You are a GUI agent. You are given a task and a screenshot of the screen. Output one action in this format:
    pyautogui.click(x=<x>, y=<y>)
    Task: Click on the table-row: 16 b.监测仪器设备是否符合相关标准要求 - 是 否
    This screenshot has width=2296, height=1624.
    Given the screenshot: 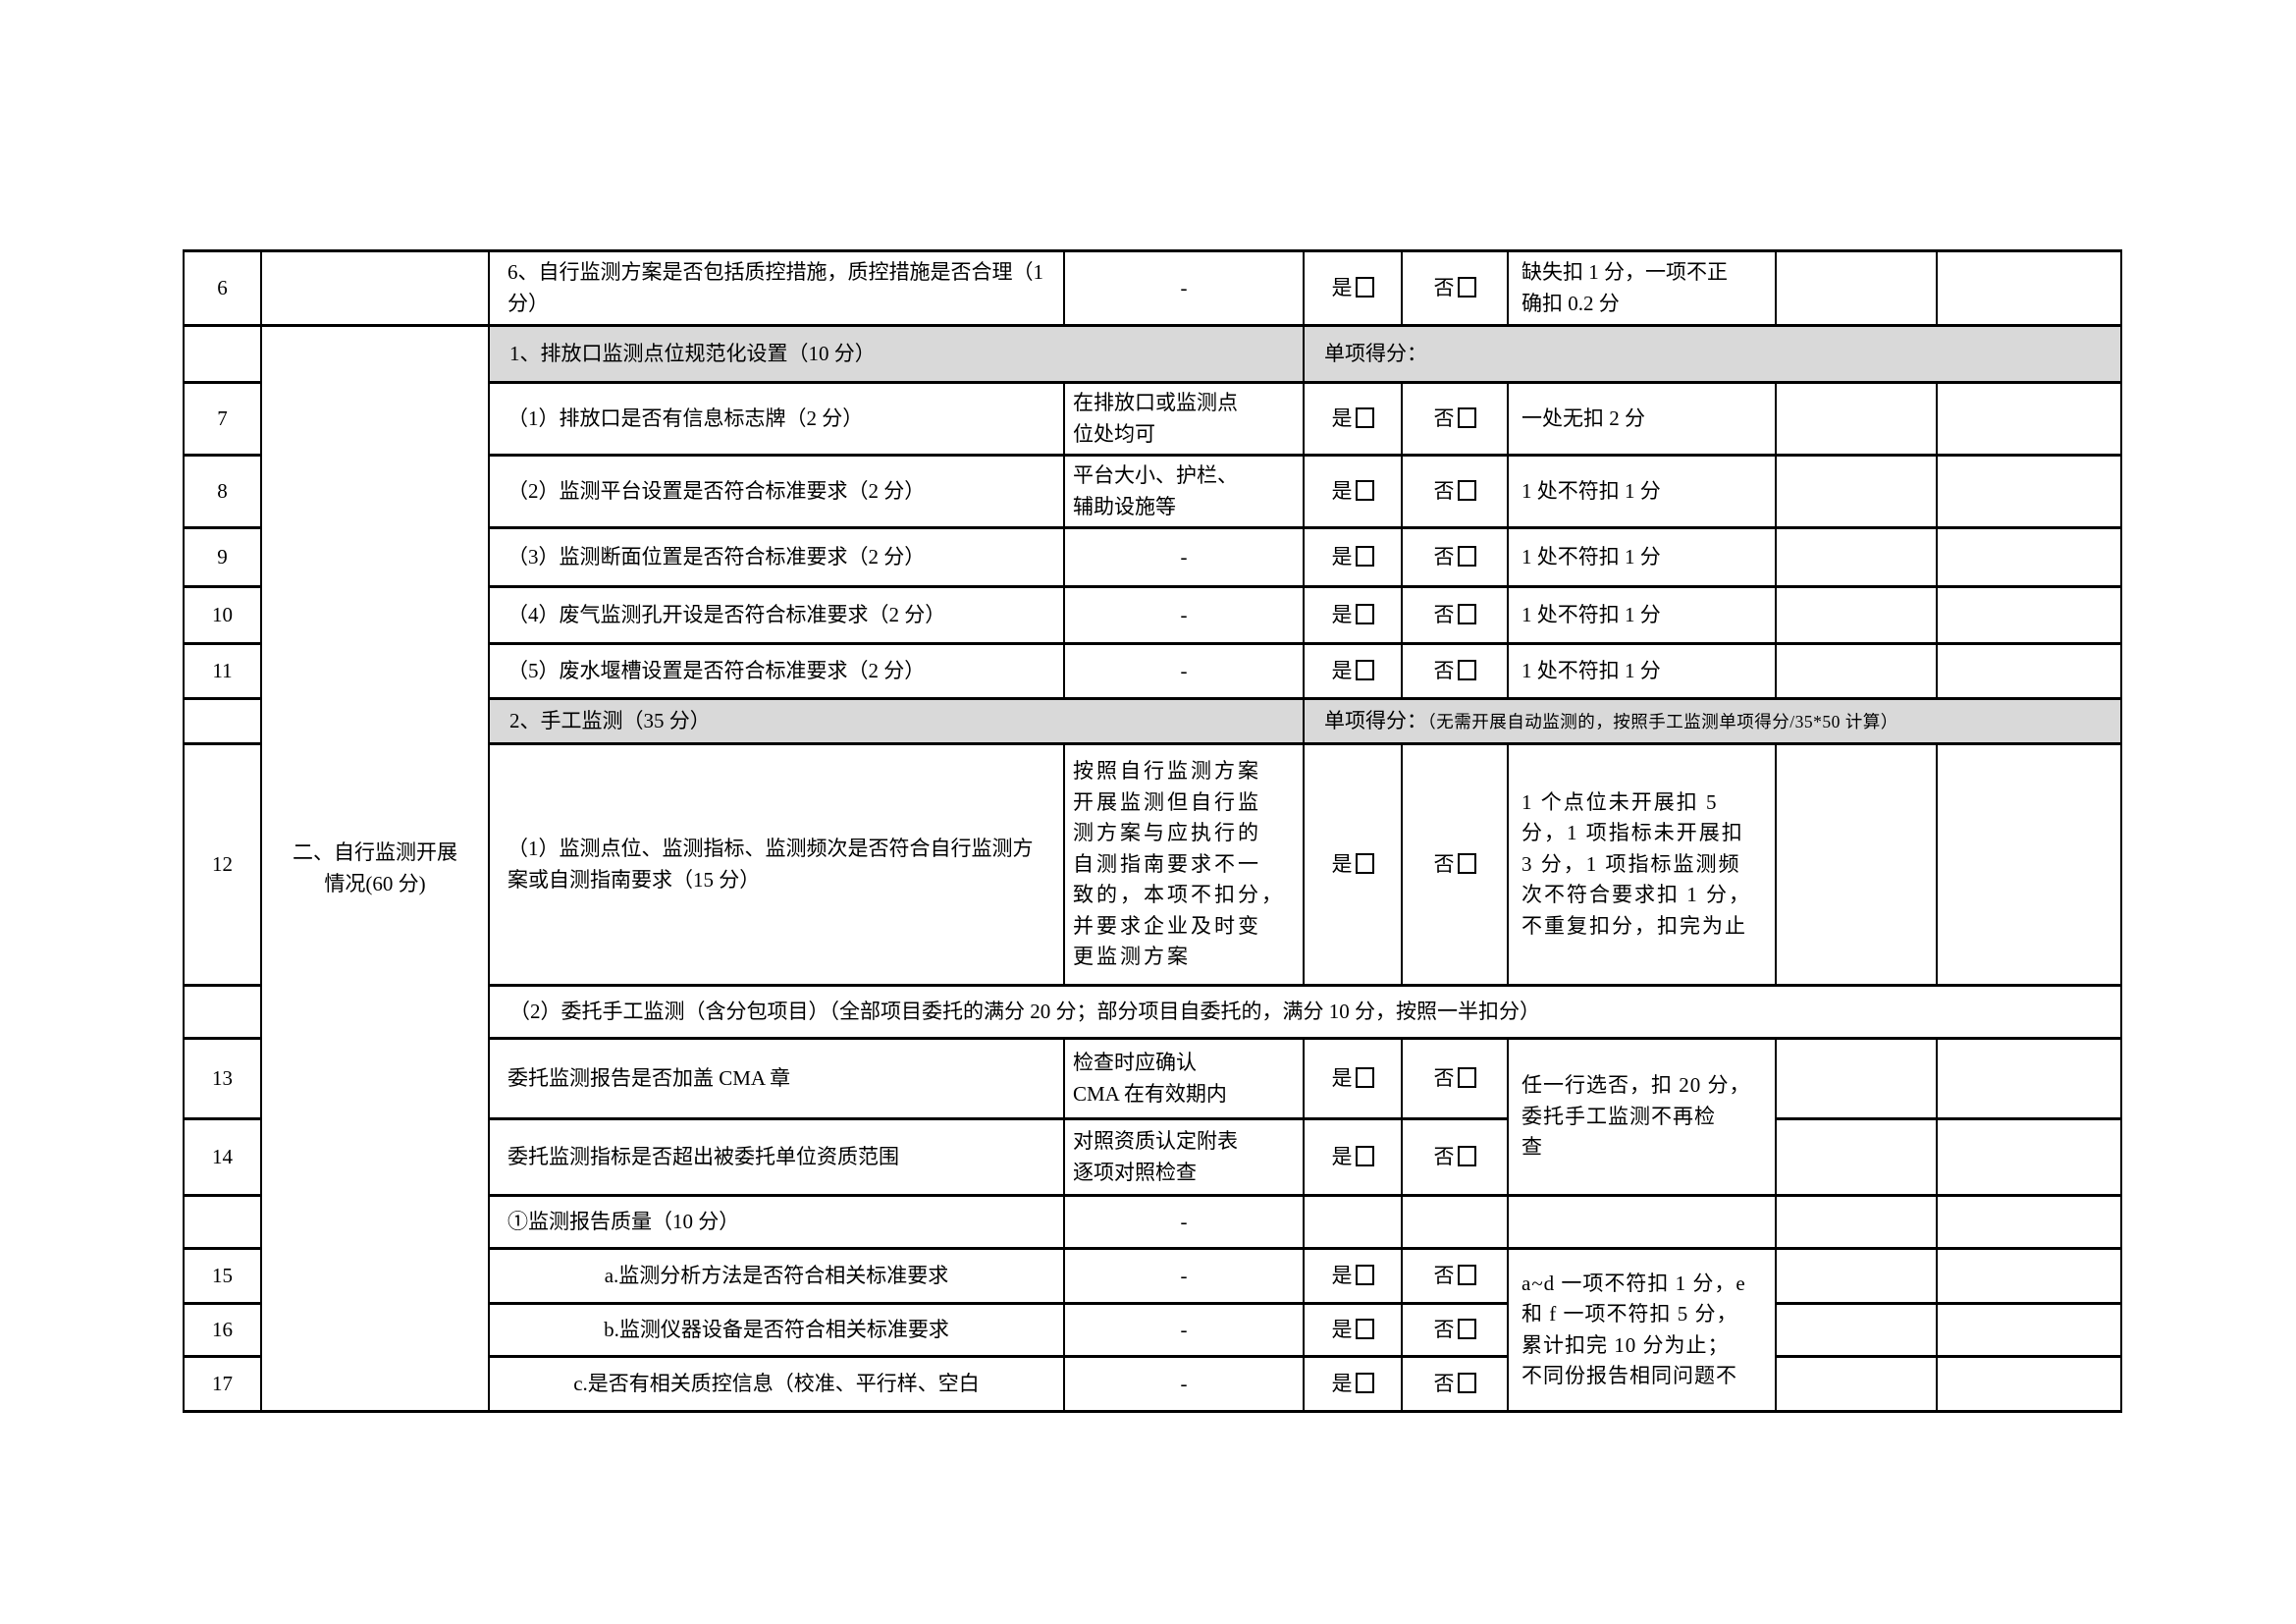 What is the action you would take?
    pyautogui.click(x=1152, y=1330)
    